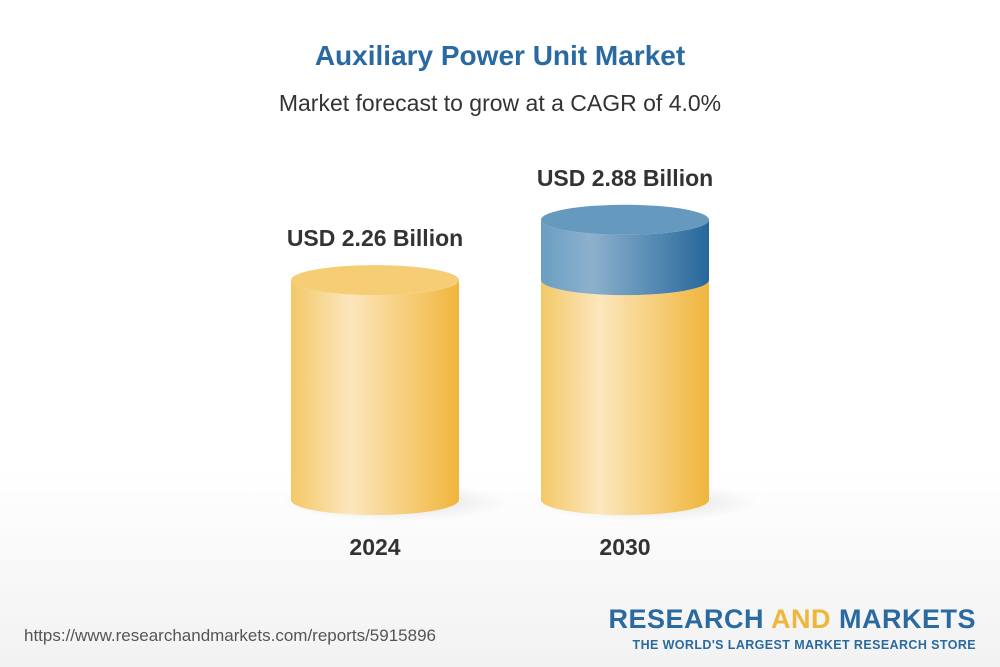  What do you see at coordinates (625, 178) in the screenshot?
I see `value-label: USD 2.88 Billion` at bounding box center [625, 178].